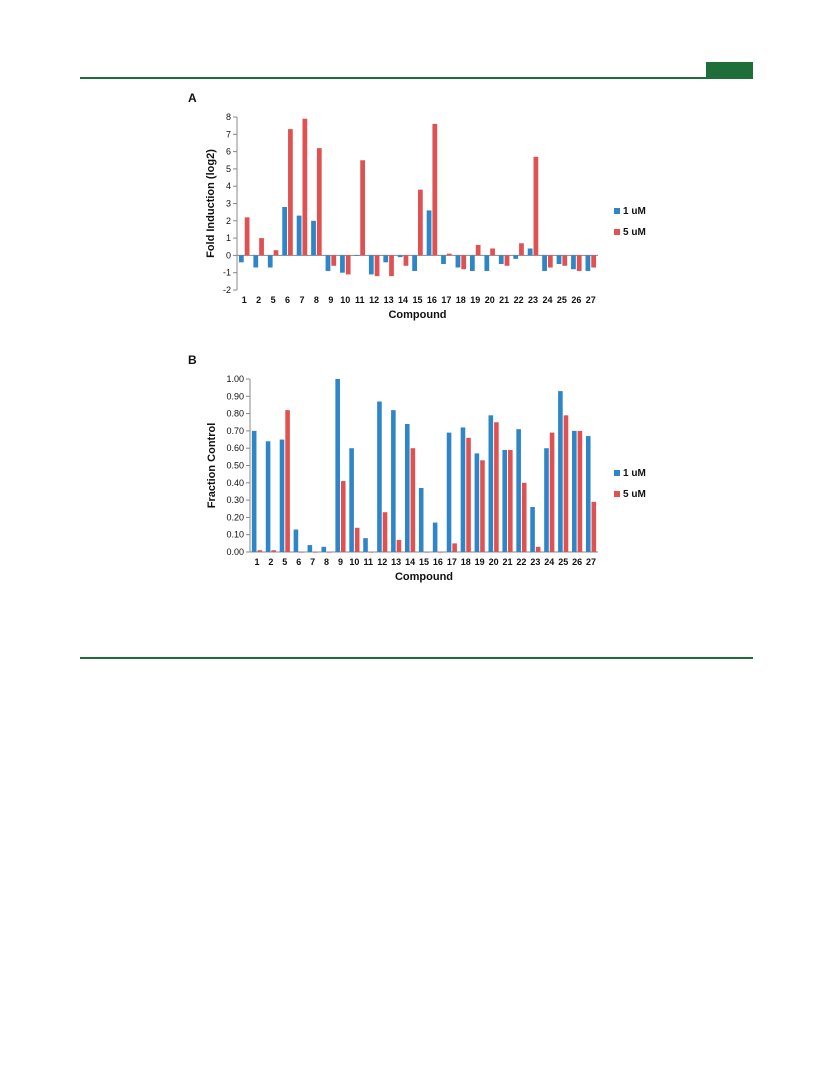 Image resolution: width=833 pixels, height=1091 pixels. What do you see at coordinates (452, 562) in the screenshot?
I see `x-tick-label: 17` at bounding box center [452, 562].